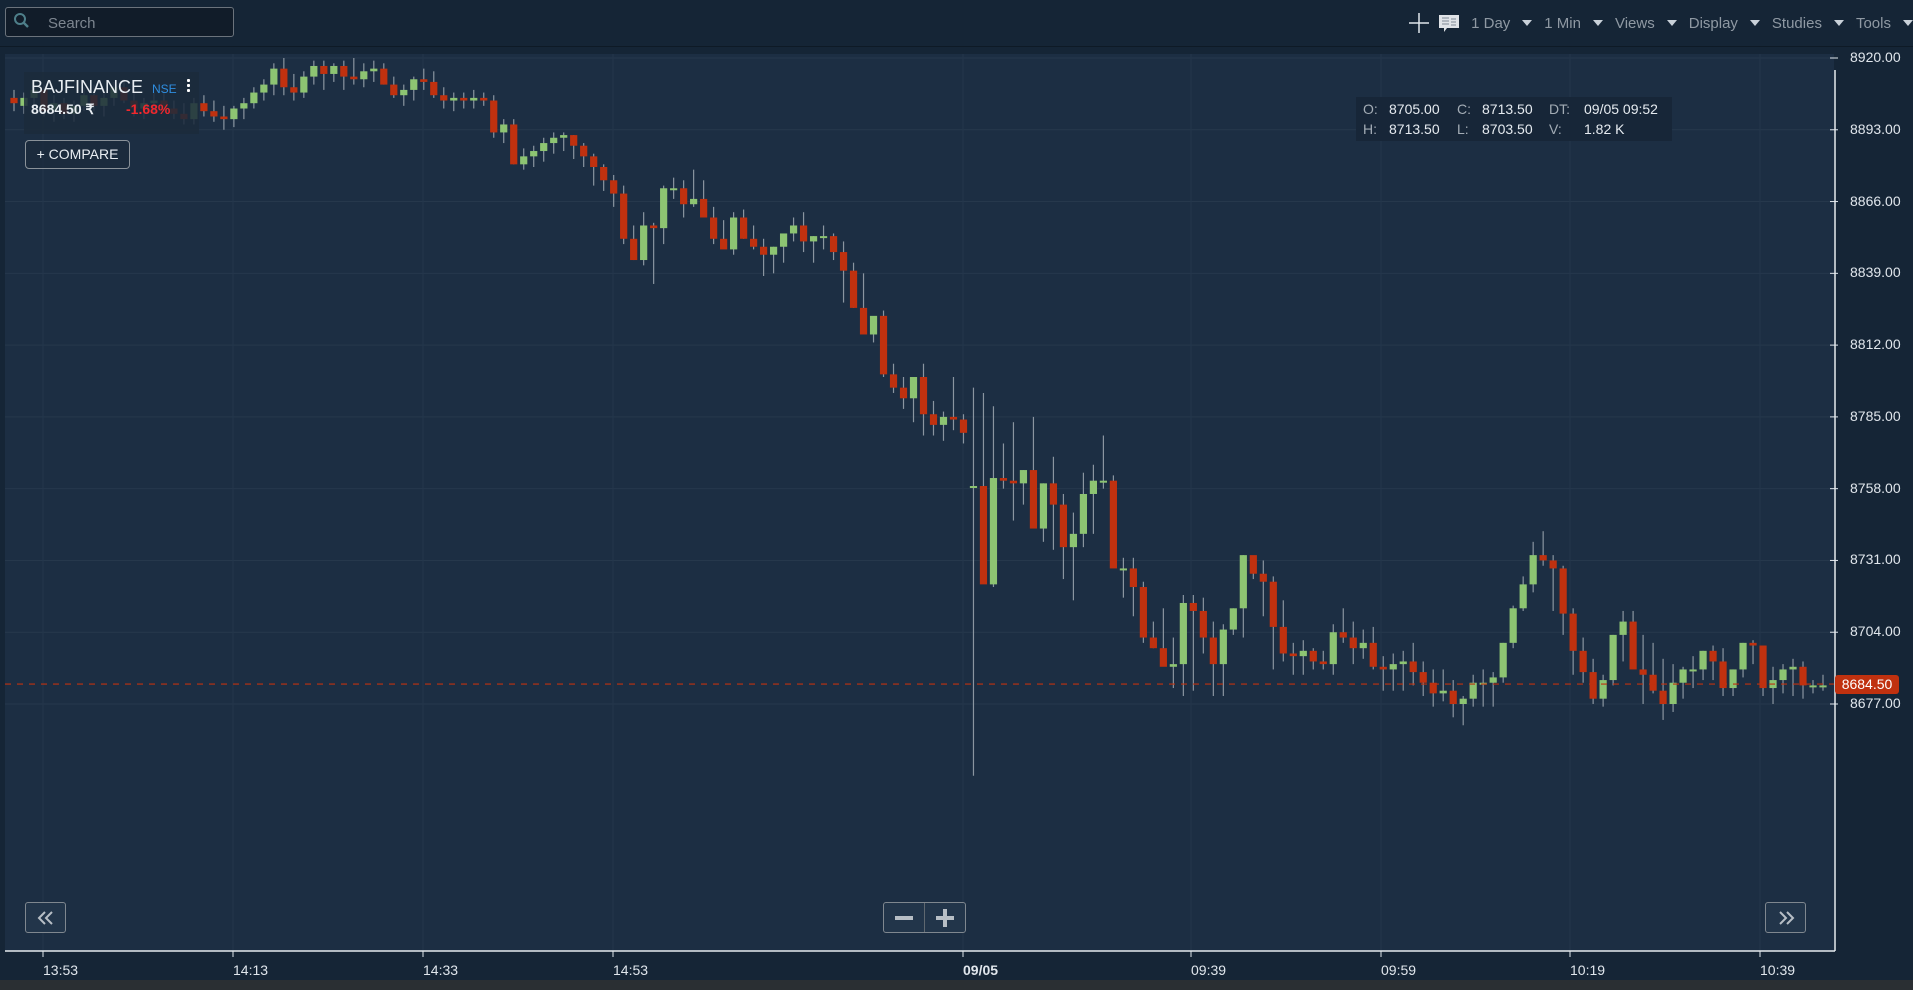 This screenshot has height=990, width=1913. What do you see at coordinates (1785, 917) in the screenshot?
I see `scroll-forward-button` at bounding box center [1785, 917].